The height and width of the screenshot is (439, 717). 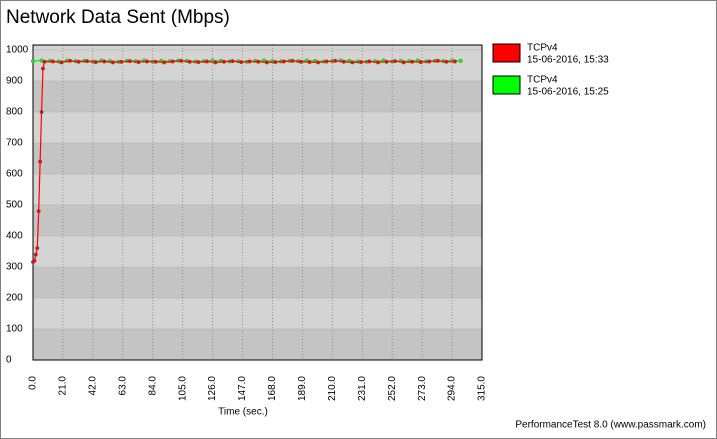 What do you see at coordinates (93, 386) in the screenshot?
I see `x-tick-label: 42.0` at bounding box center [93, 386].